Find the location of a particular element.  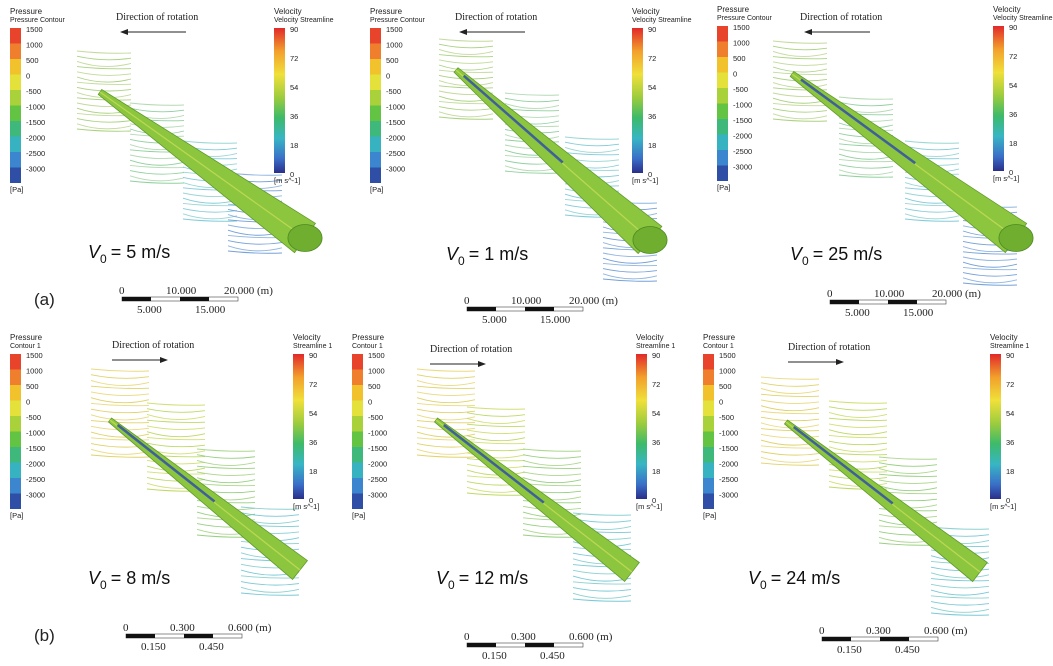

velocity-legend-subtitle: Velocity Streamline is located at coordinates (1023, 18).